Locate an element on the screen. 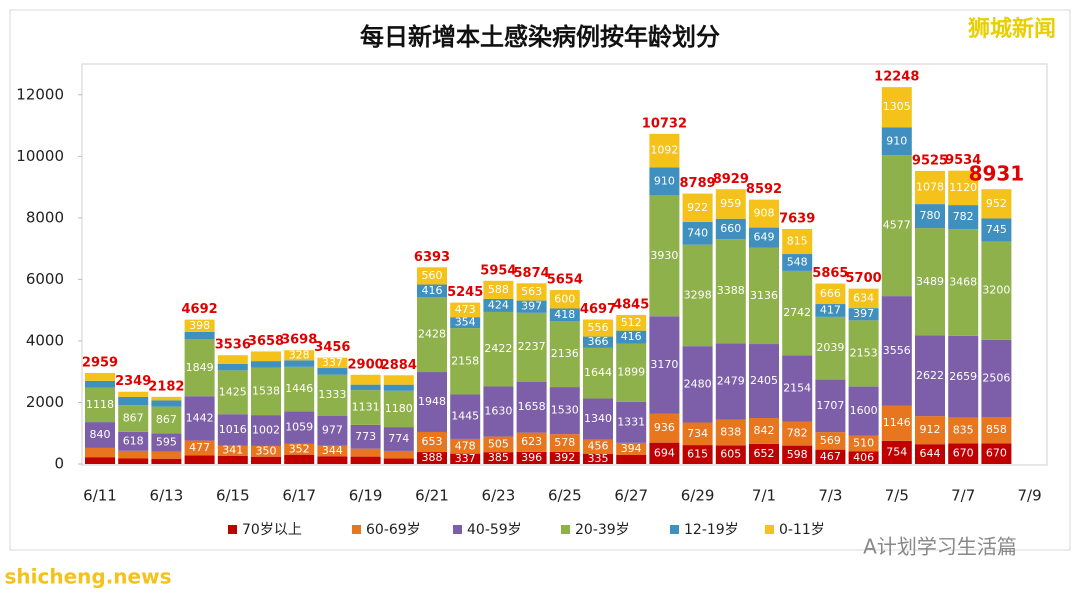  total-label: 4845 is located at coordinates (631, 304).